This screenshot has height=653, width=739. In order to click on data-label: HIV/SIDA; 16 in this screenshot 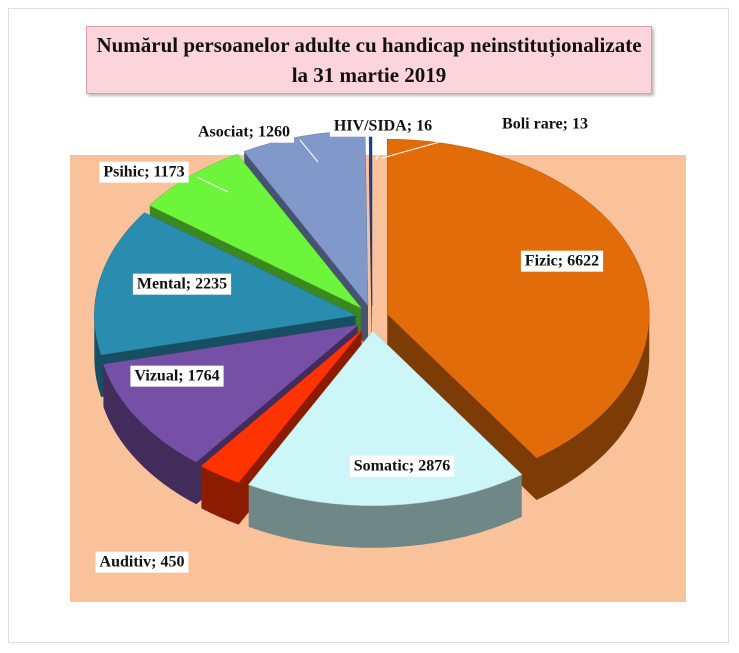, I will do `click(383, 126)`.